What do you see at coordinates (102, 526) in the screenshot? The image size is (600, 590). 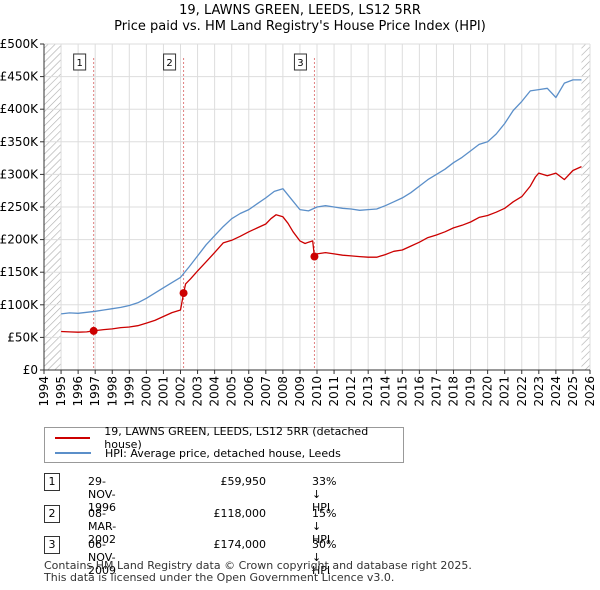 I see `transaction-date: 08-MAR-2002` at bounding box center [102, 526].